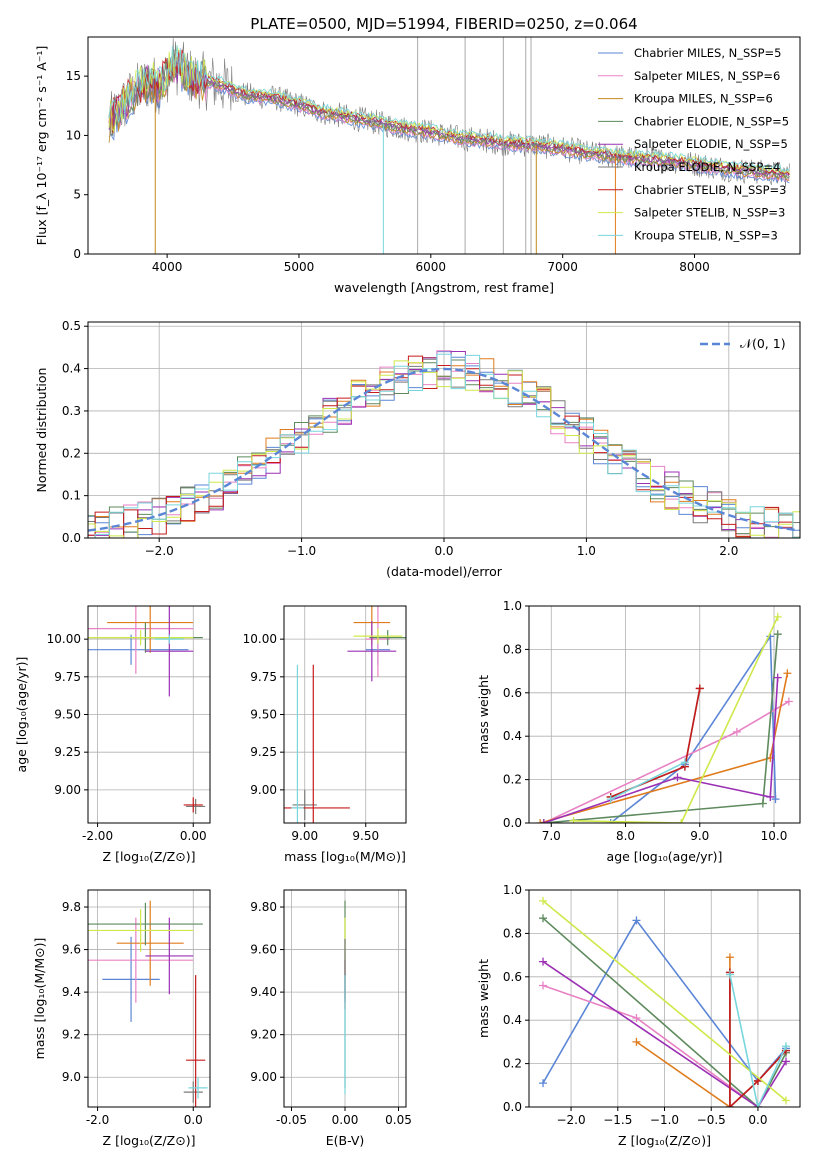 This screenshot has height=1170, width=819. I want to click on spectrum-legend-label-3: Chabrier ELODIE, N_SSP=5, so click(711, 121).